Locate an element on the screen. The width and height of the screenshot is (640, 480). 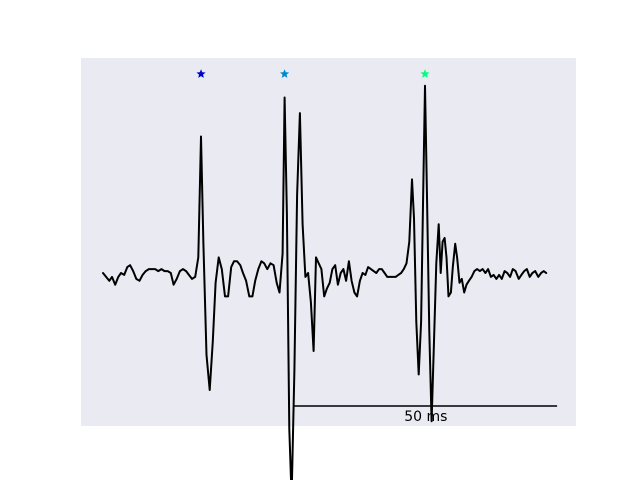
spike-markers is located at coordinates (313, 73).